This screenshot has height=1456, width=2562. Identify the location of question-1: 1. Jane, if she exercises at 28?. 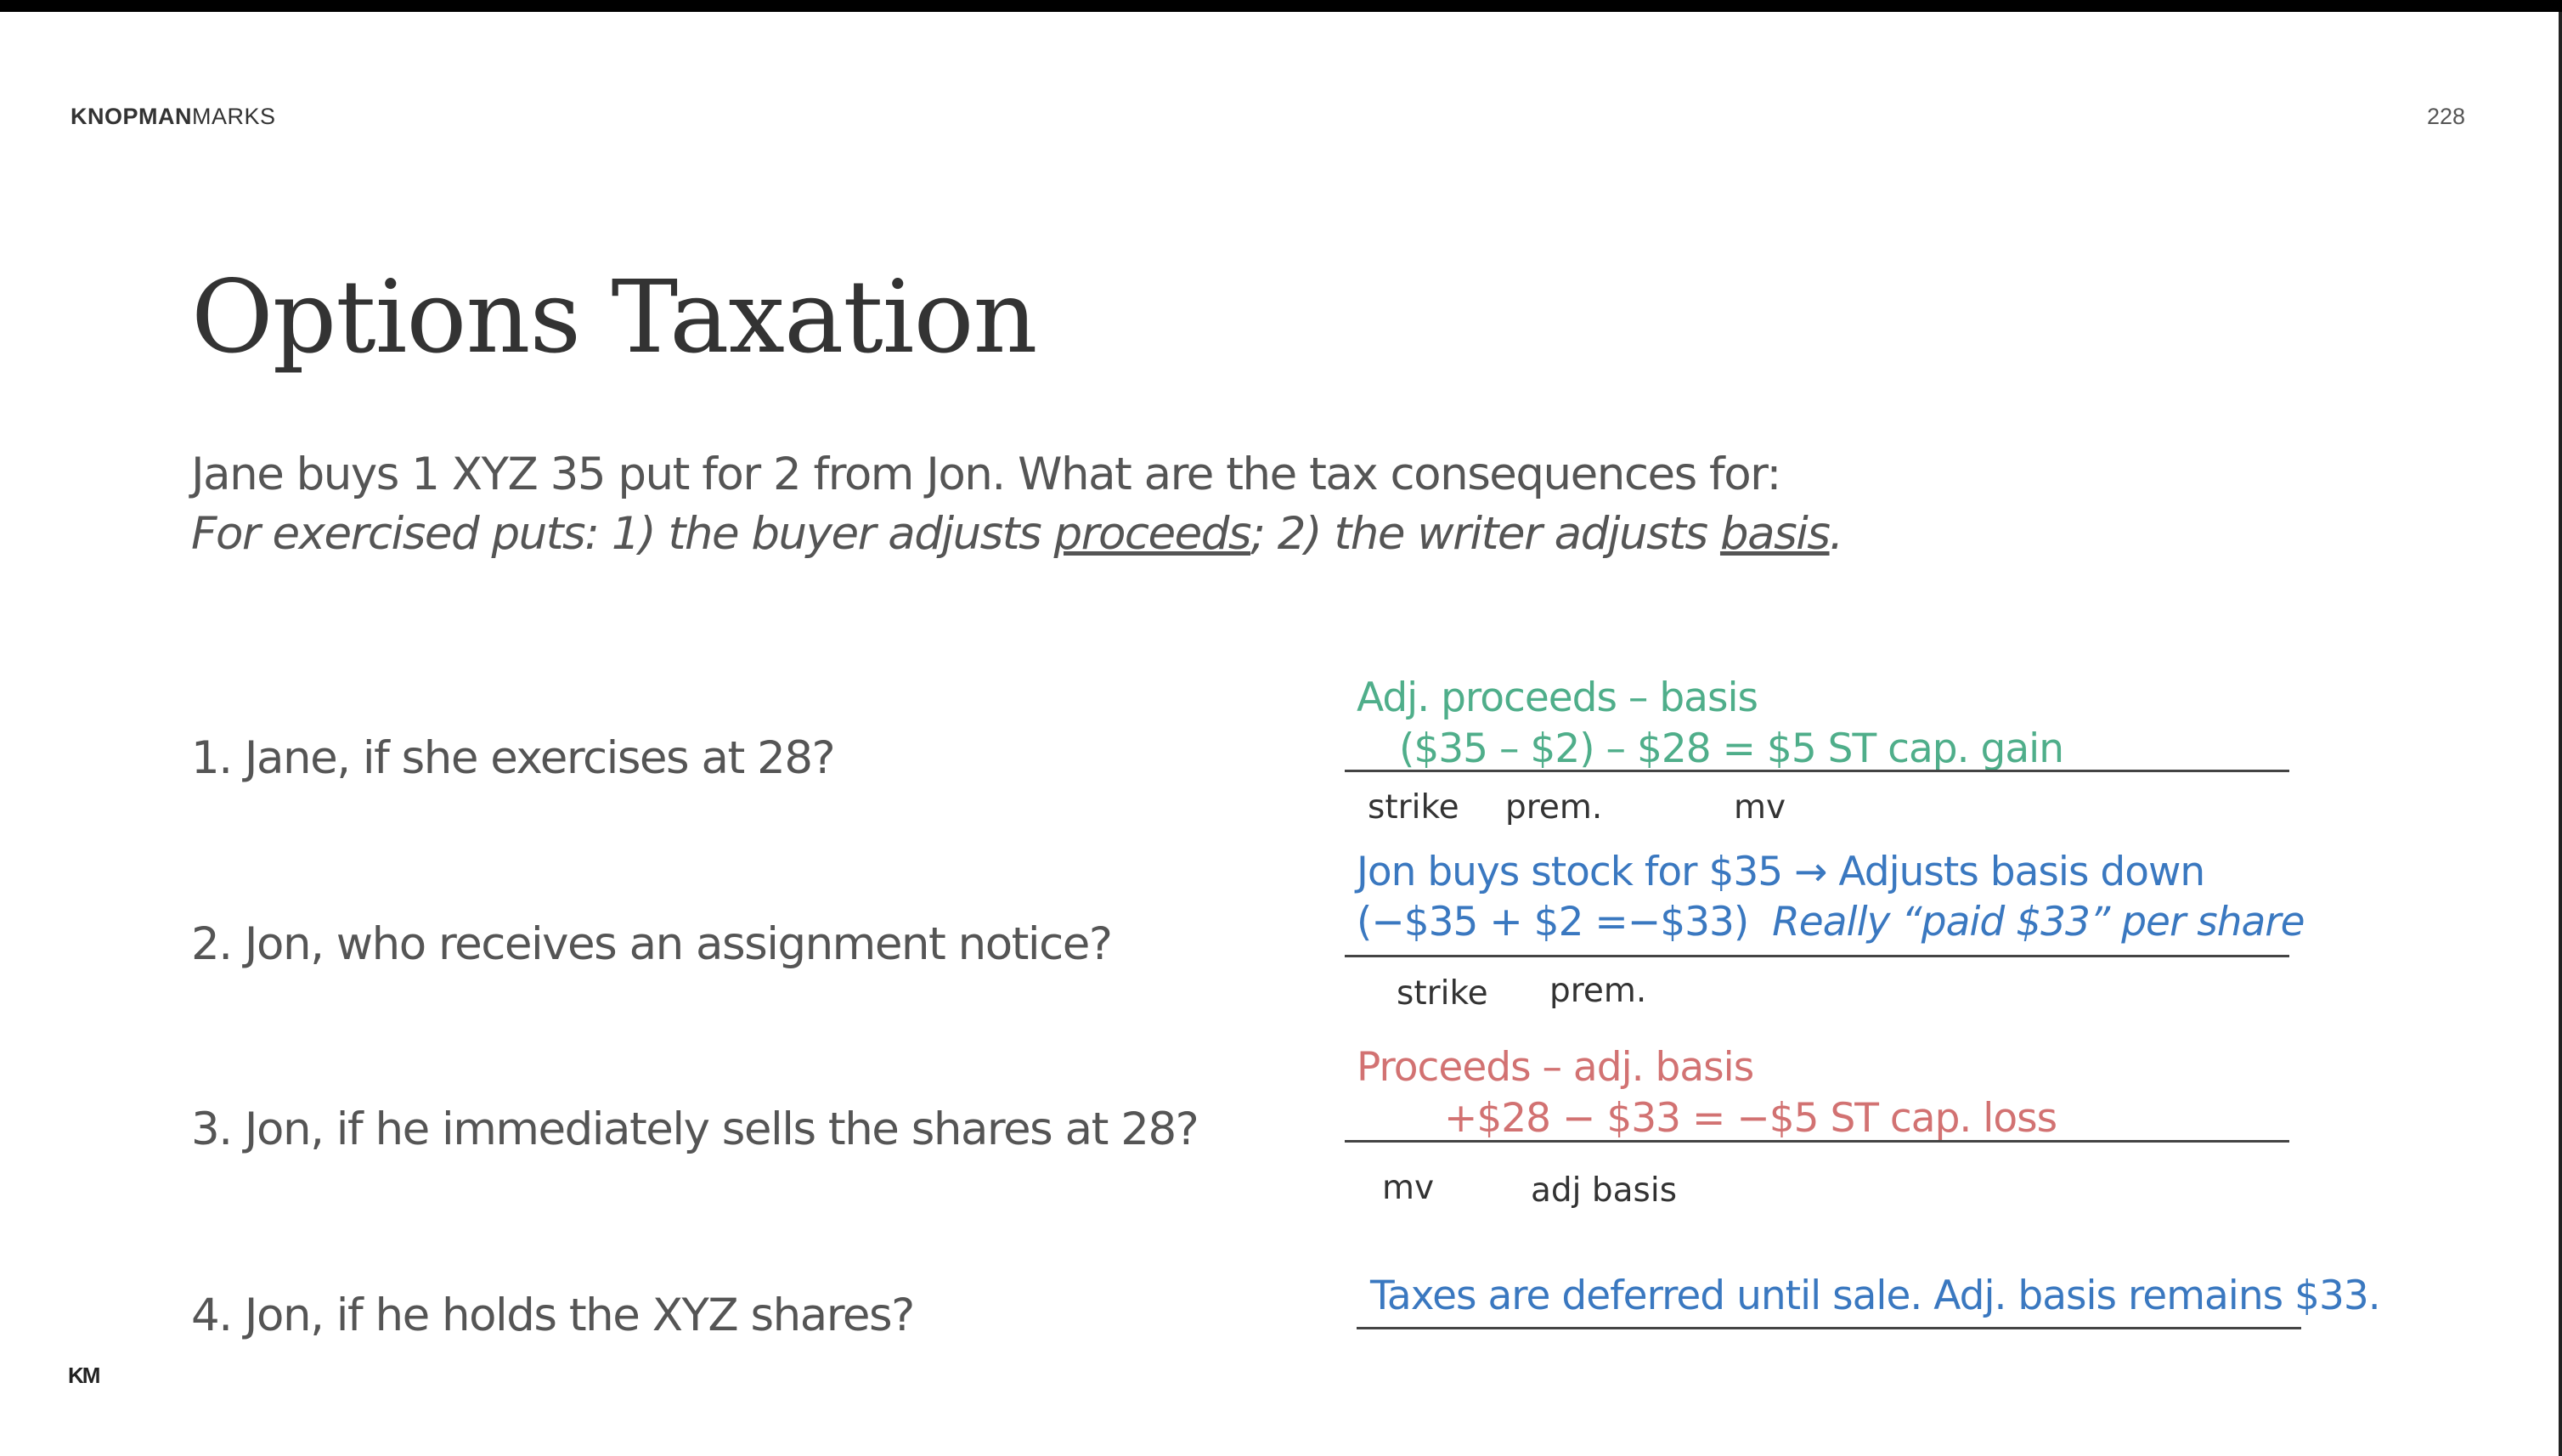
(513, 758).